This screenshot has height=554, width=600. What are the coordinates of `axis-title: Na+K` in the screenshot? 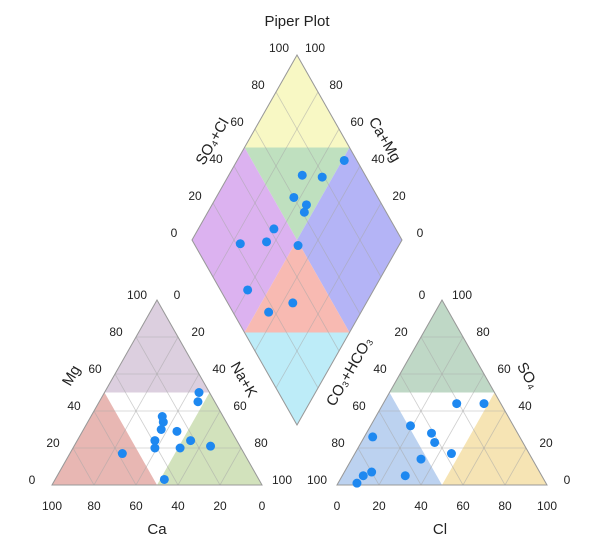 It's located at (244, 379).